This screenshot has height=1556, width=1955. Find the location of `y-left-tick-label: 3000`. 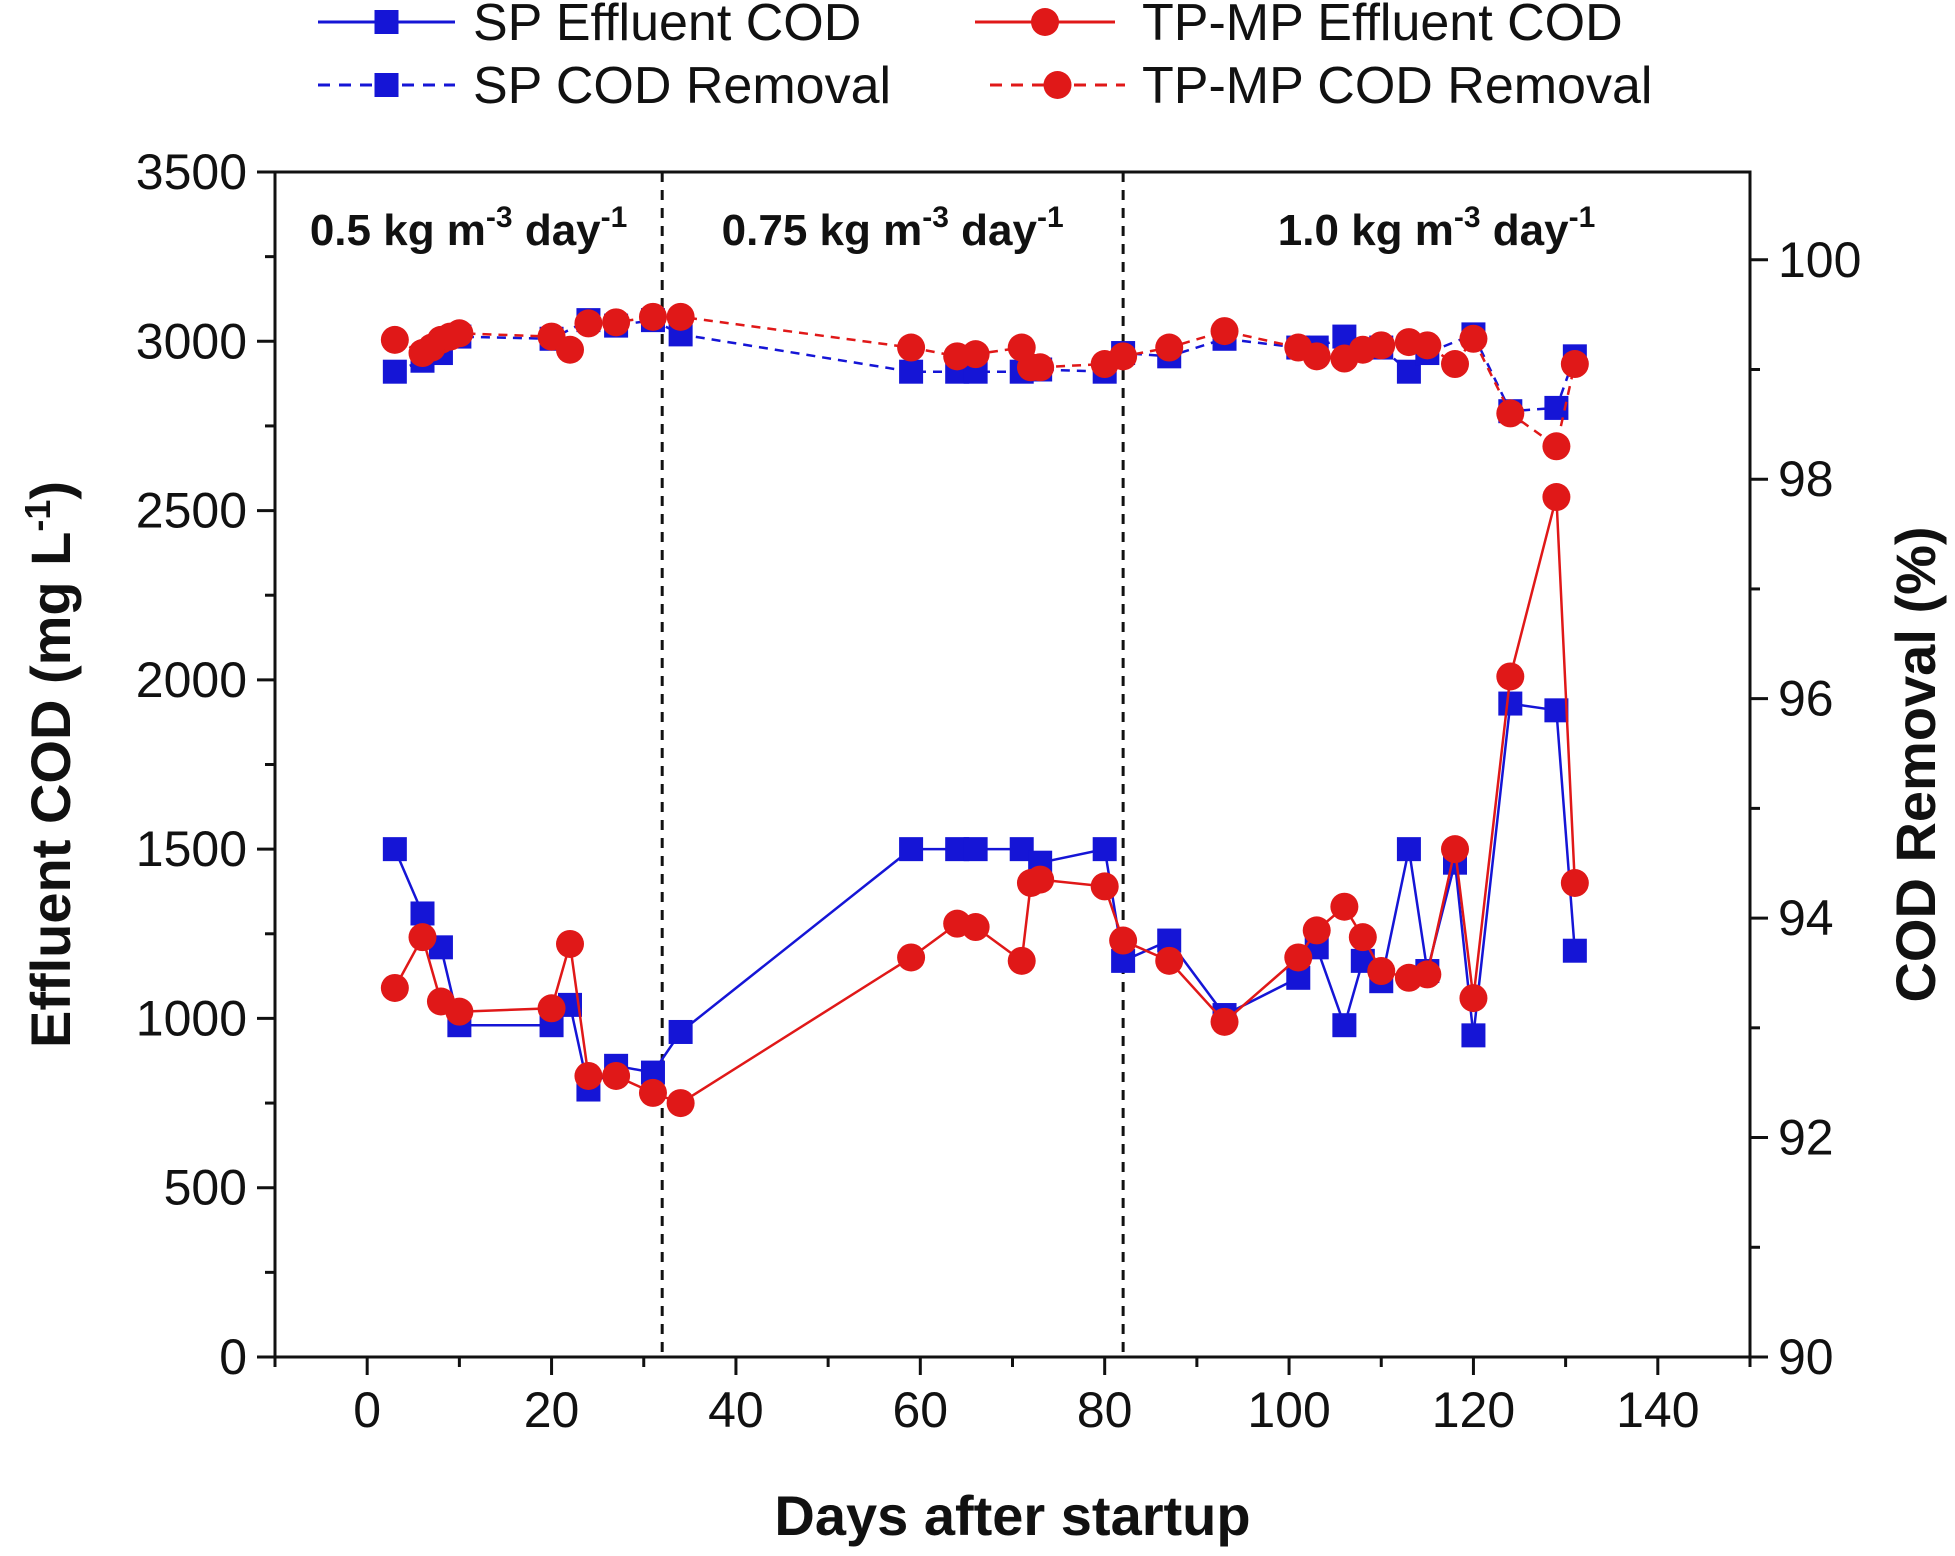

y-left-tick-label: 3000 is located at coordinates (191, 341).